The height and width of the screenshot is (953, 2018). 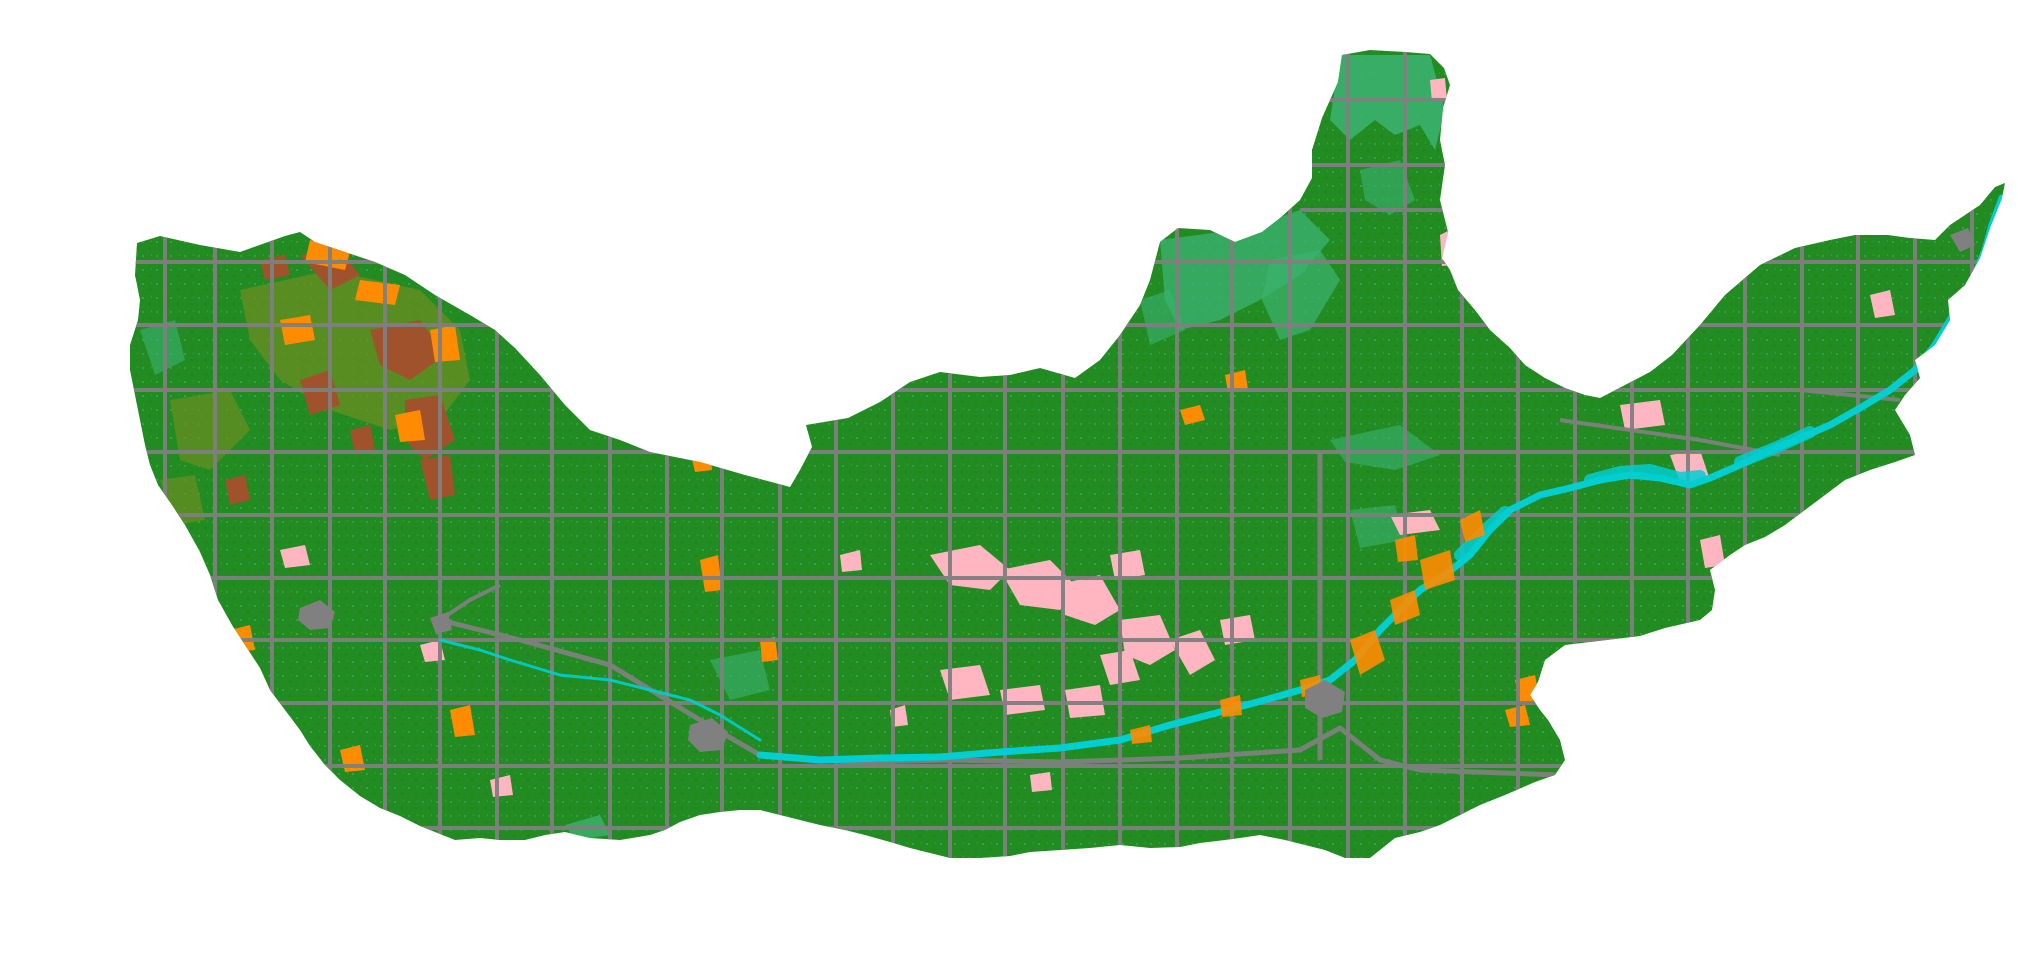 I want to click on main-river-wide, so click(x=1635, y=493).